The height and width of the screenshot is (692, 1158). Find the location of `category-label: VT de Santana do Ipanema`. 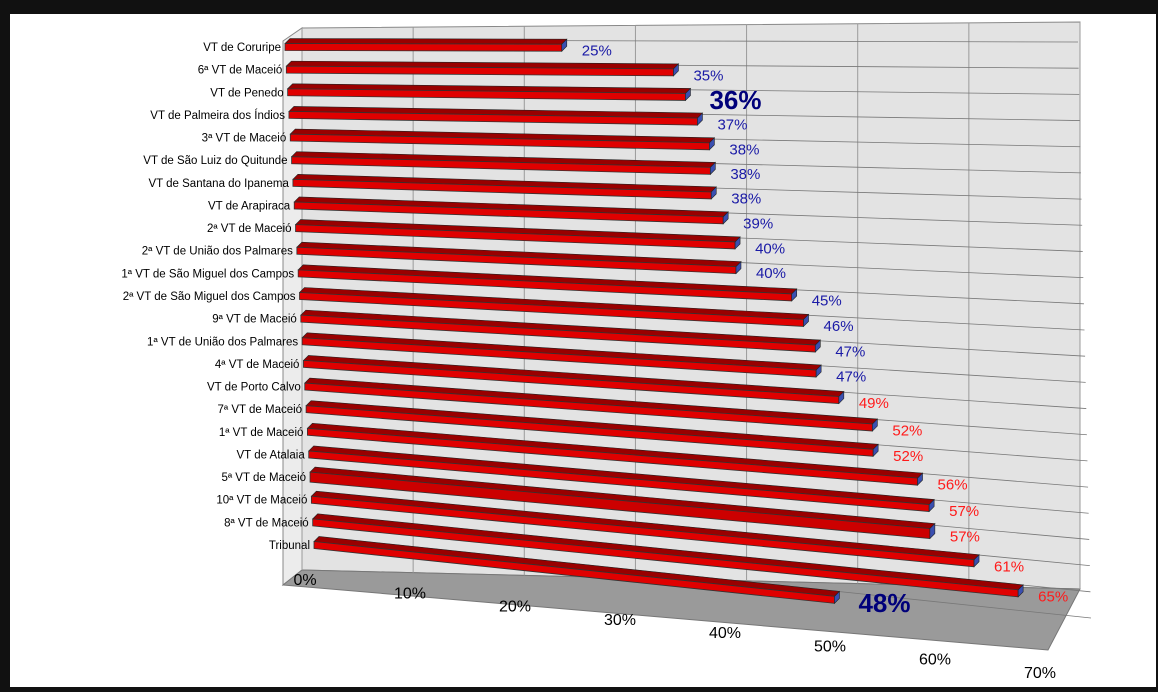

category-label: VT de Santana do Ipanema is located at coordinates (218, 184).